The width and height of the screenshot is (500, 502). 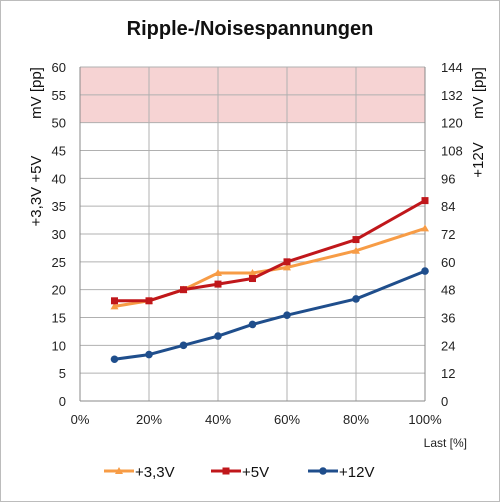 I want to click on y-axis-left-unit: mV [pp], so click(x=36, y=93).